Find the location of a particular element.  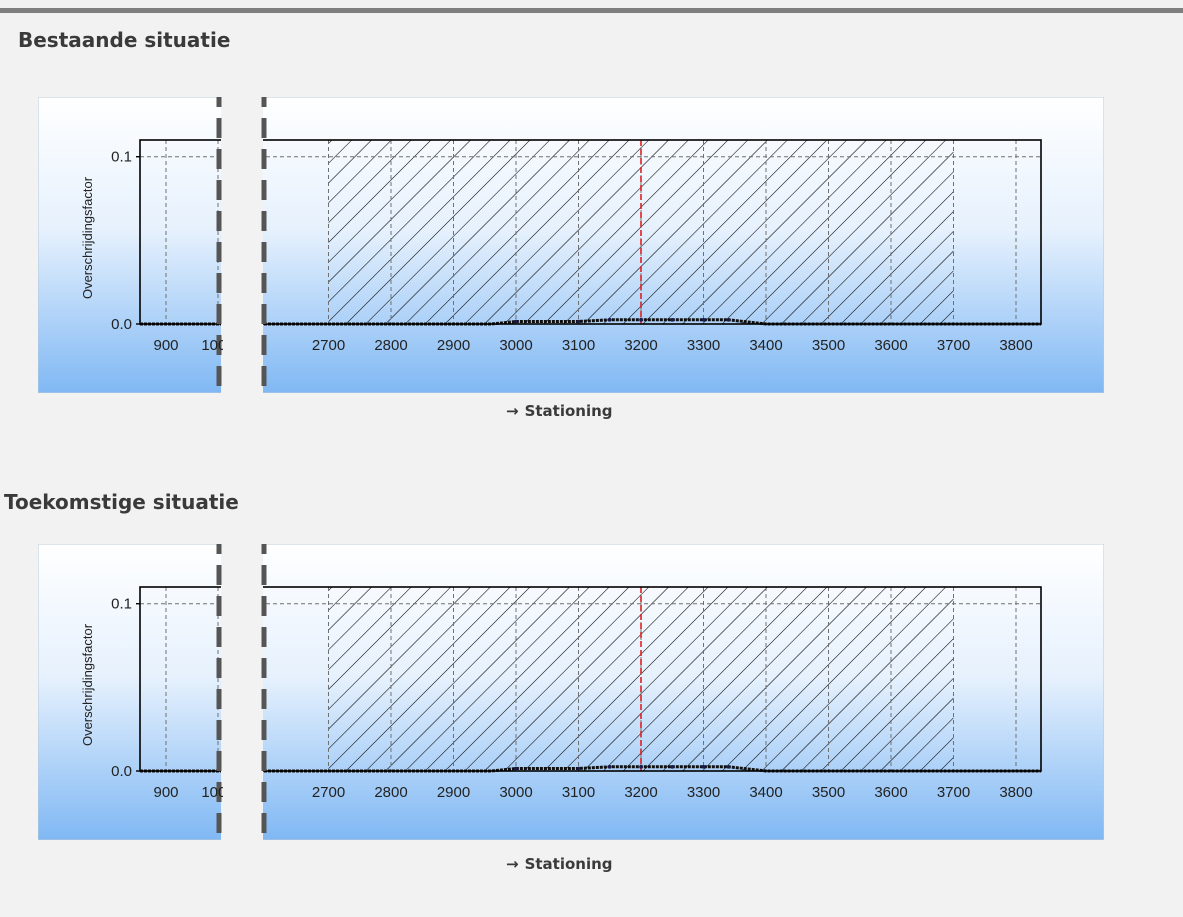

top-rule is located at coordinates (591, 10).